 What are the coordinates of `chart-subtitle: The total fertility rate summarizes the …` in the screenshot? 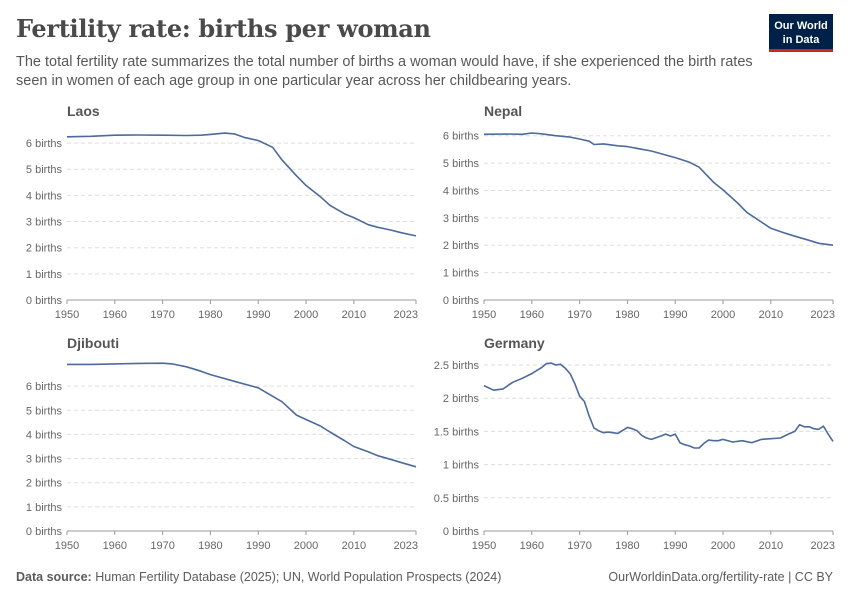 It's located at (384, 71).